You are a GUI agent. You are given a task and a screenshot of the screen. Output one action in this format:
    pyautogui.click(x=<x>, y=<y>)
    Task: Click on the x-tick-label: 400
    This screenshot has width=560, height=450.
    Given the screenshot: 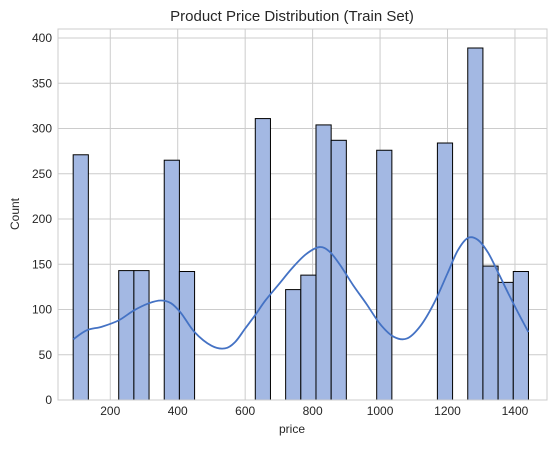 What is the action you would take?
    pyautogui.click(x=178, y=411)
    